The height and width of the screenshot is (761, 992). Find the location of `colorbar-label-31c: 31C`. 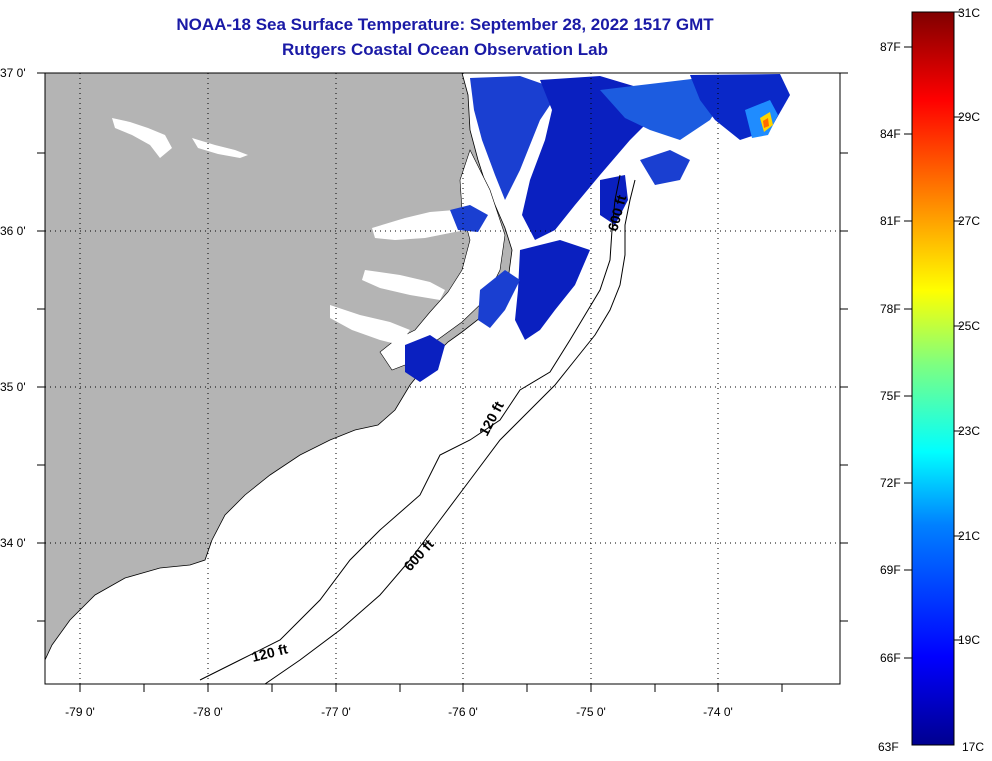

colorbar-label-31c: 31C is located at coordinates (969, 13).